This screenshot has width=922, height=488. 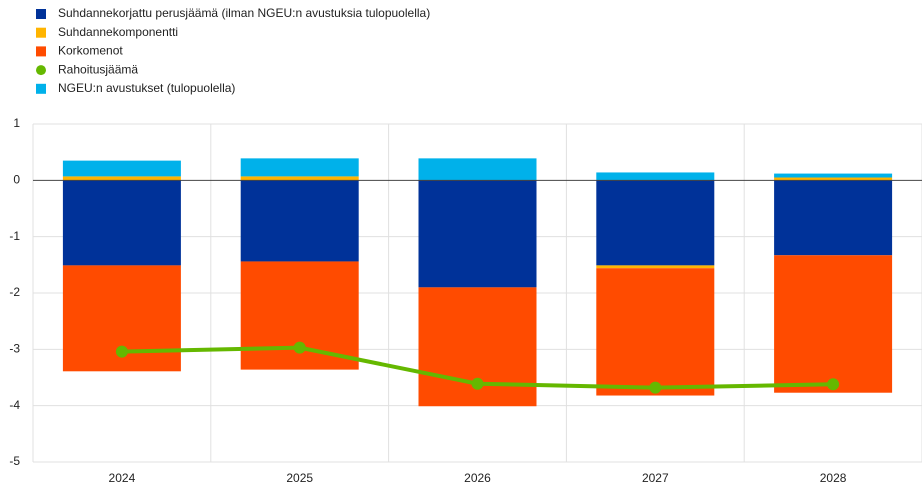 What do you see at coordinates (122, 478) in the screenshot?
I see `x-tick-label: 2024` at bounding box center [122, 478].